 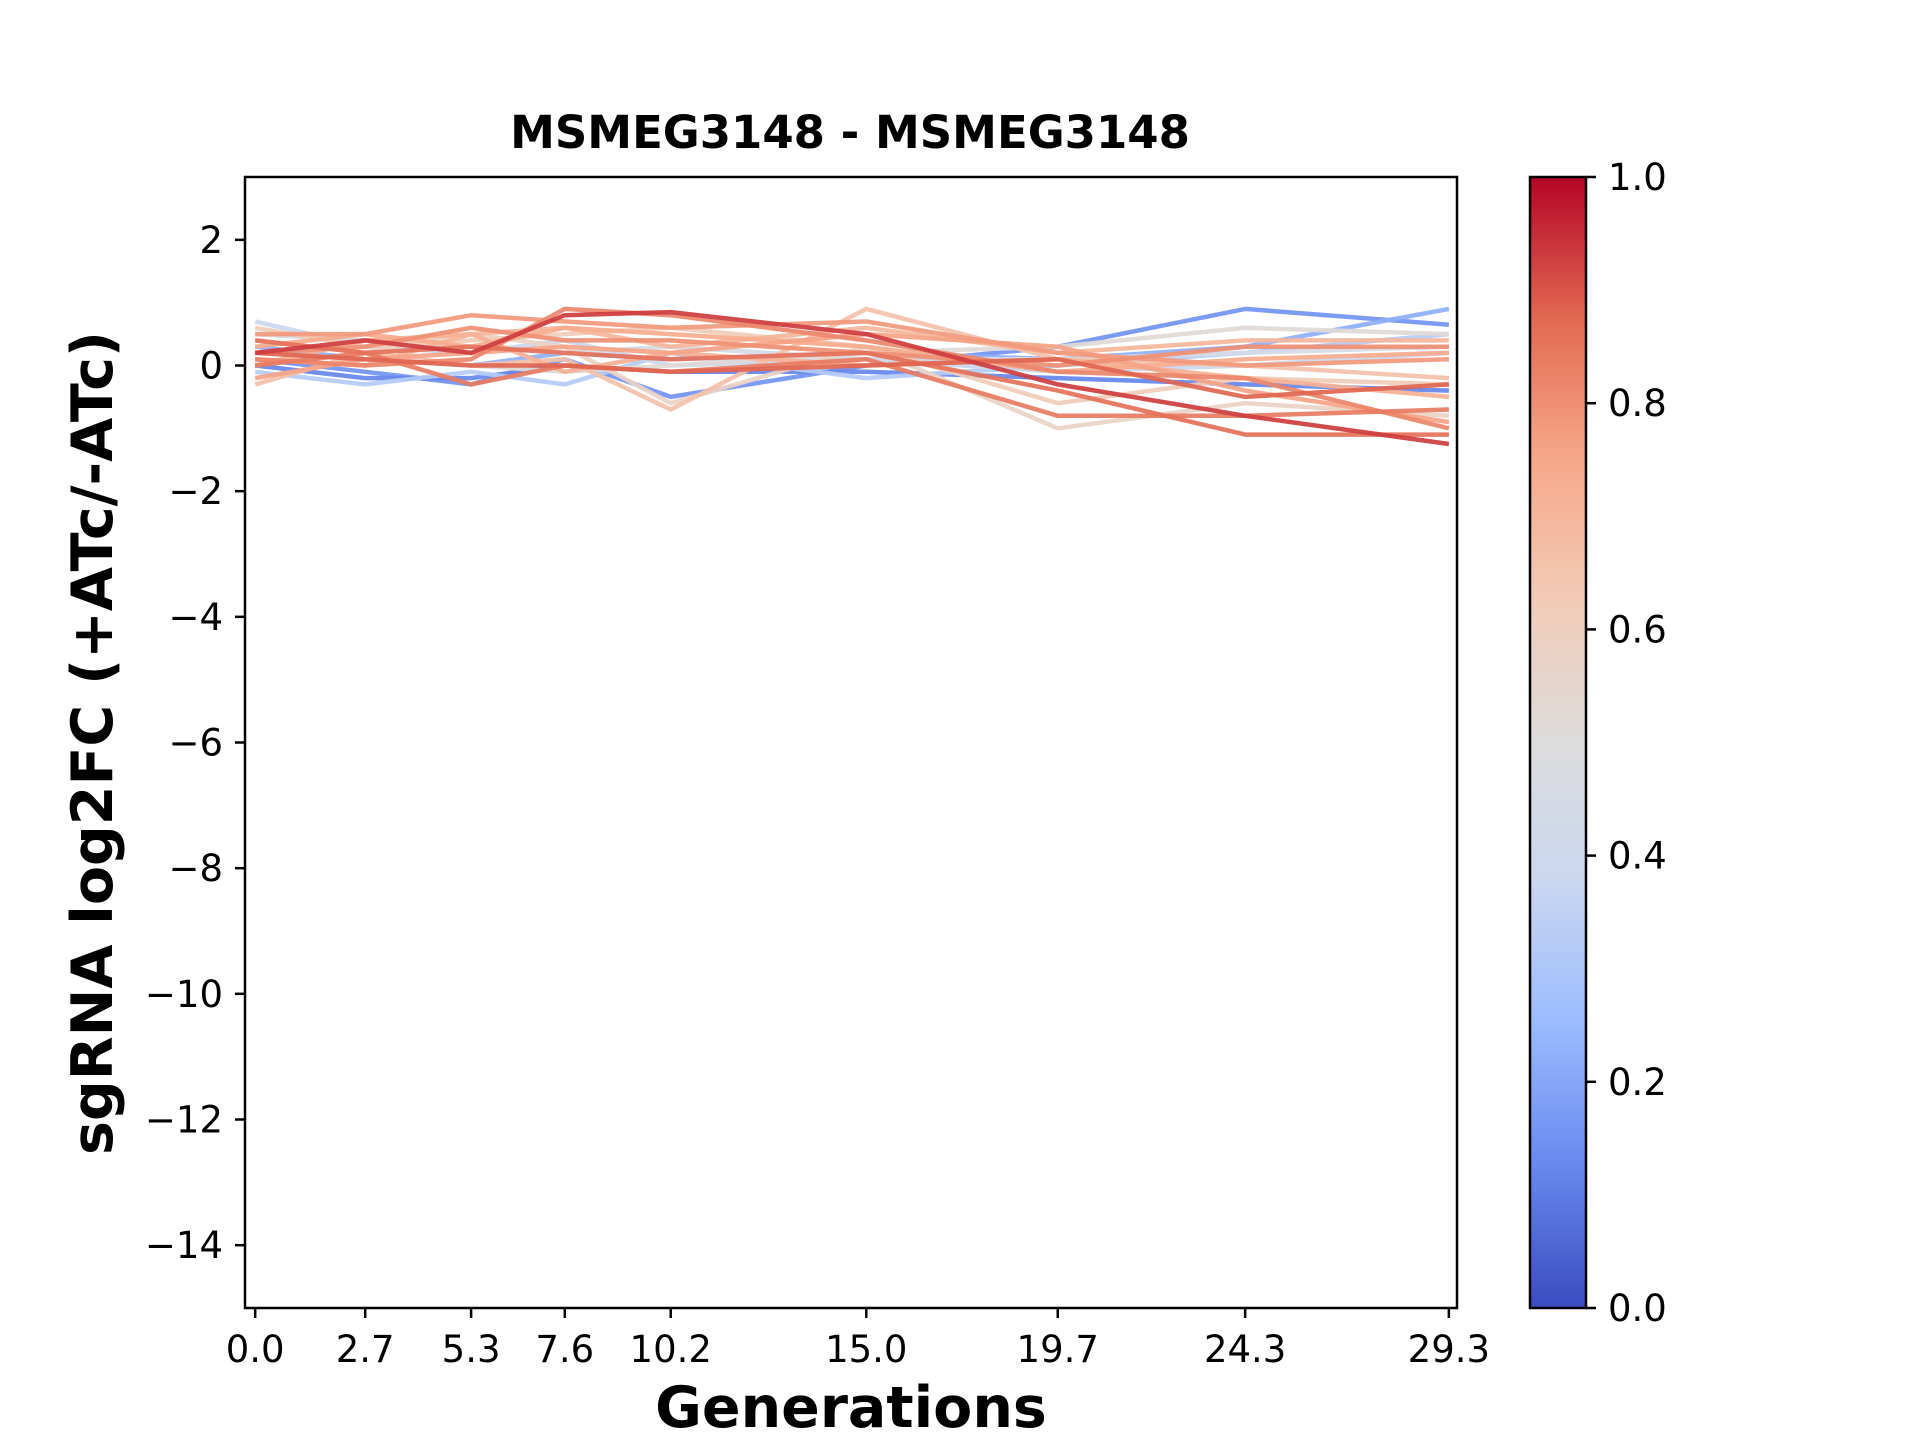 I want to click on y-axis-ticks: 2 0 −2 −4 −6 −8 −10 −12 −14, so click(x=195, y=743).